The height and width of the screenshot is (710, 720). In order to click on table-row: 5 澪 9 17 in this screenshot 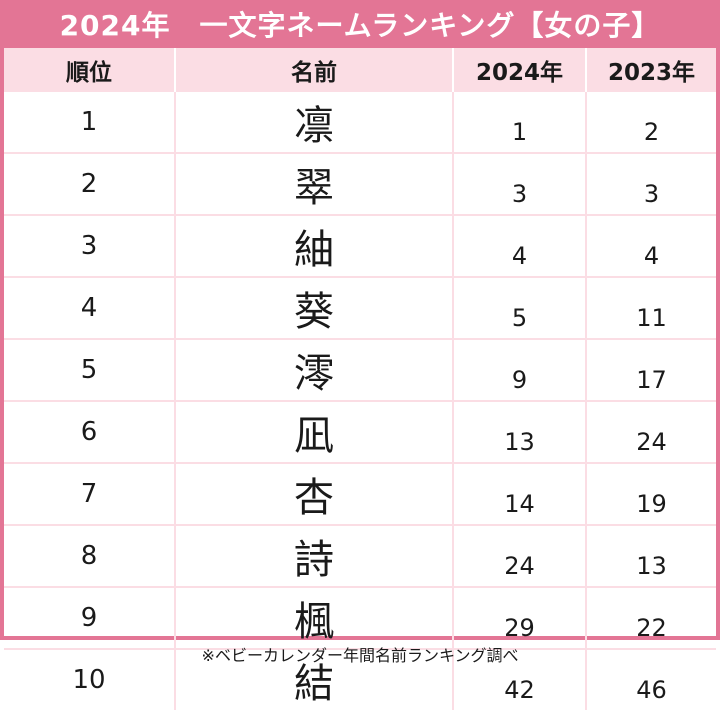, I will do `click(360, 370)`.